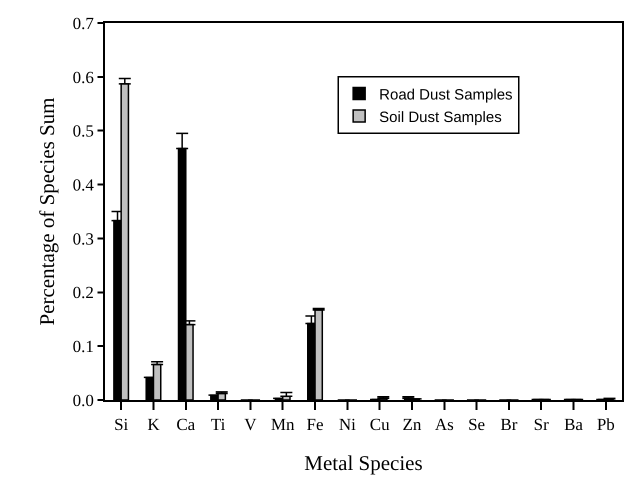  What do you see at coordinates (542, 424) in the screenshot?
I see `x-tick-label: Sr` at bounding box center [542, 424].